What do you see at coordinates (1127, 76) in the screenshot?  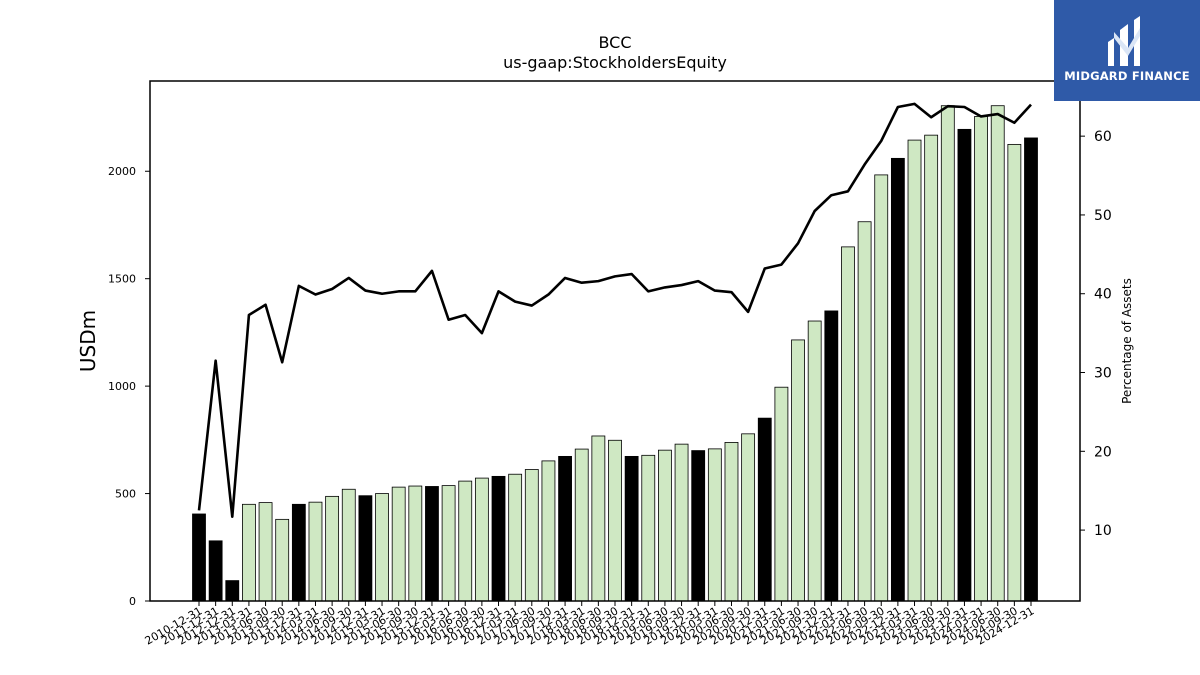 I see `brand-logo-text: MIDGARD FINANCE` at bounding box center [1127, 76].